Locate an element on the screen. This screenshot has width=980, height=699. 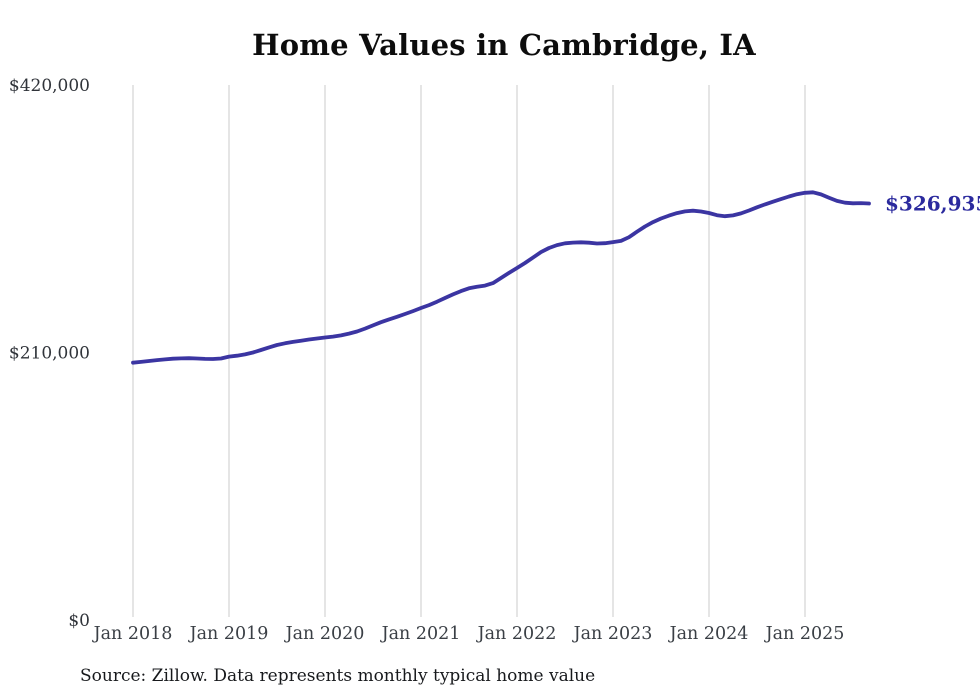
chart-title: Home Values in Cambridge, IA is located at coordinates (504, 45).